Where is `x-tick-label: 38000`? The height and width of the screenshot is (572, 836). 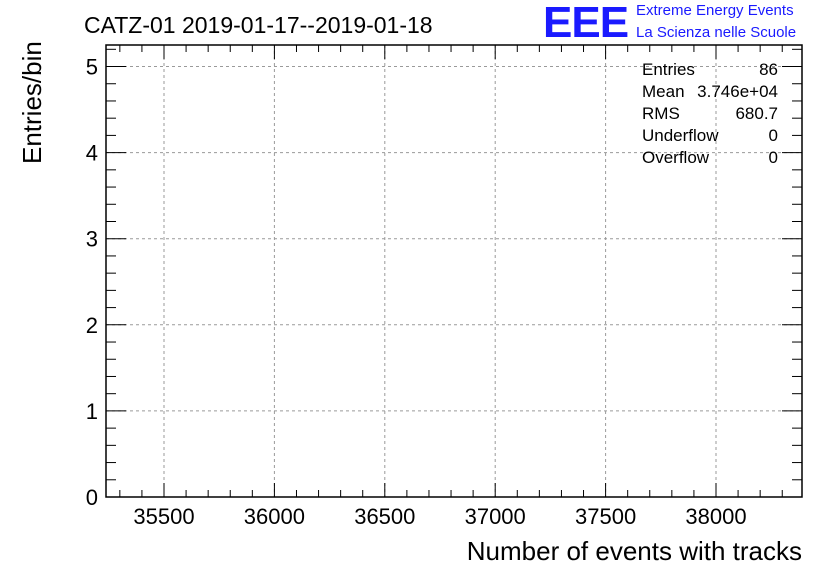
x-tick-label: 38000 is located at coordinates (715, 516).